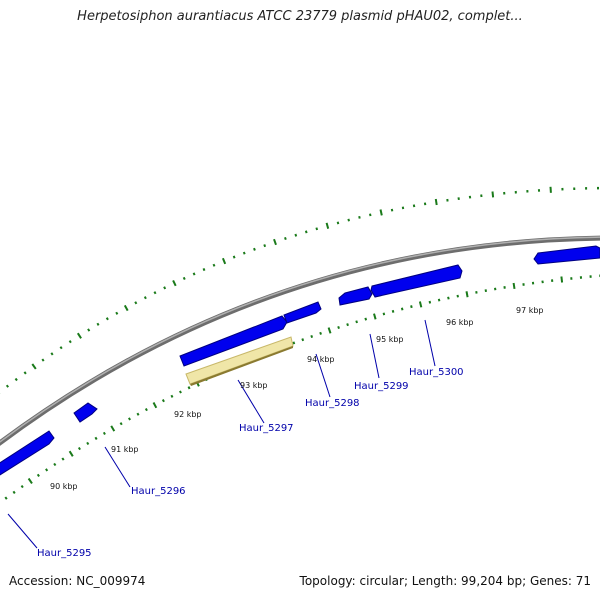 The height and width of the screenshot is (600, 600). I want to click on selected-feature-shadow, so click(241, 366).